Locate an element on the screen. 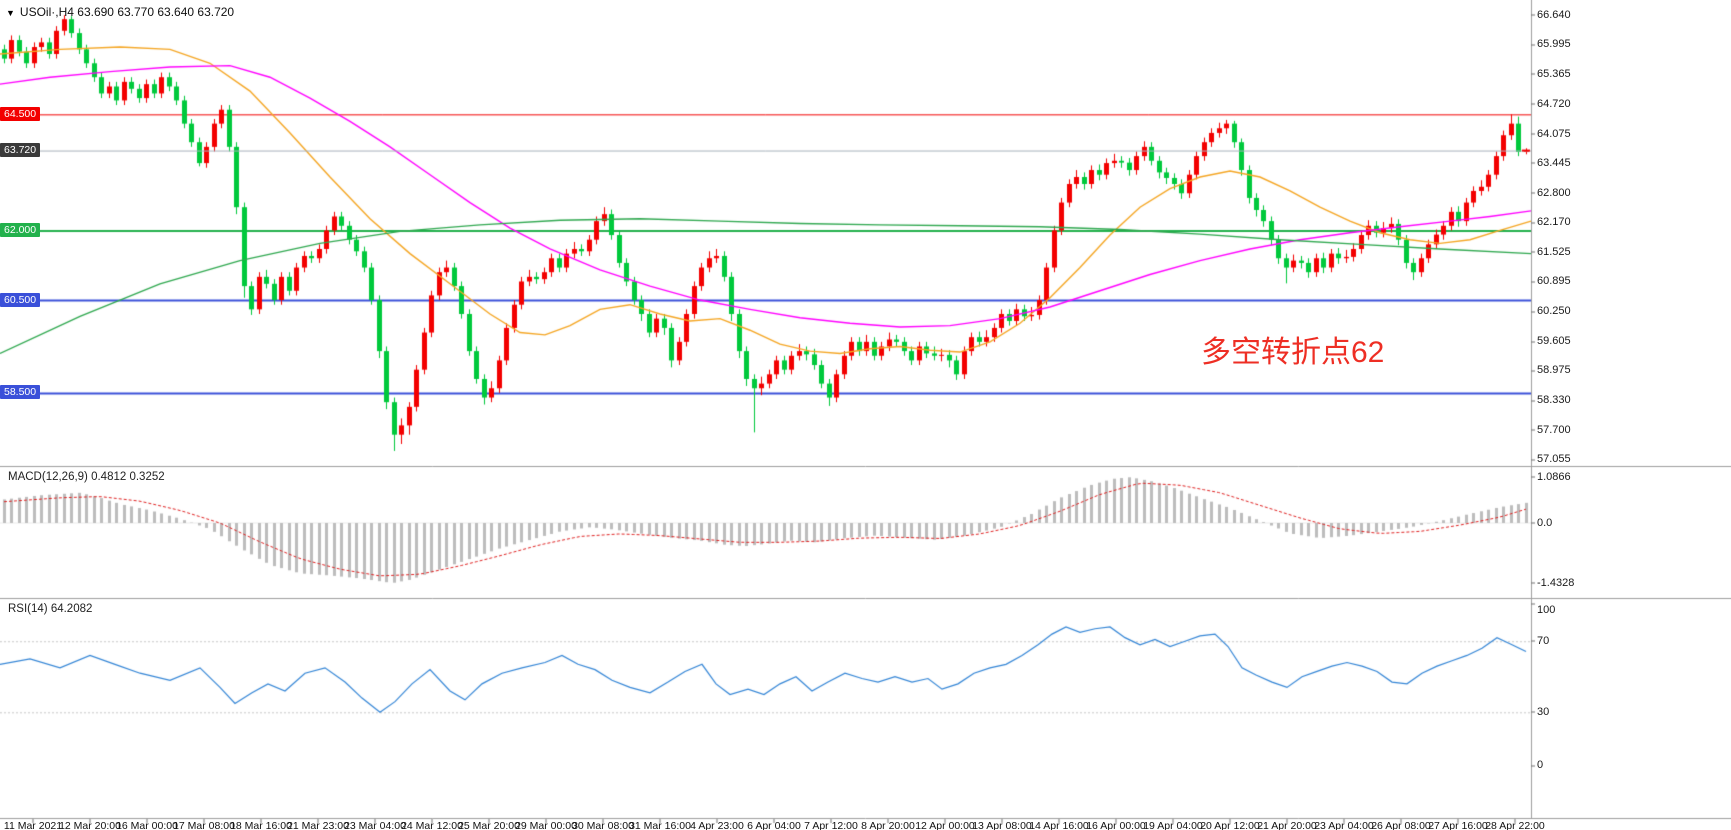 The image size is (1731, 830). annotation-text: 多空转折点62 is located at coordinates (1293, 352).